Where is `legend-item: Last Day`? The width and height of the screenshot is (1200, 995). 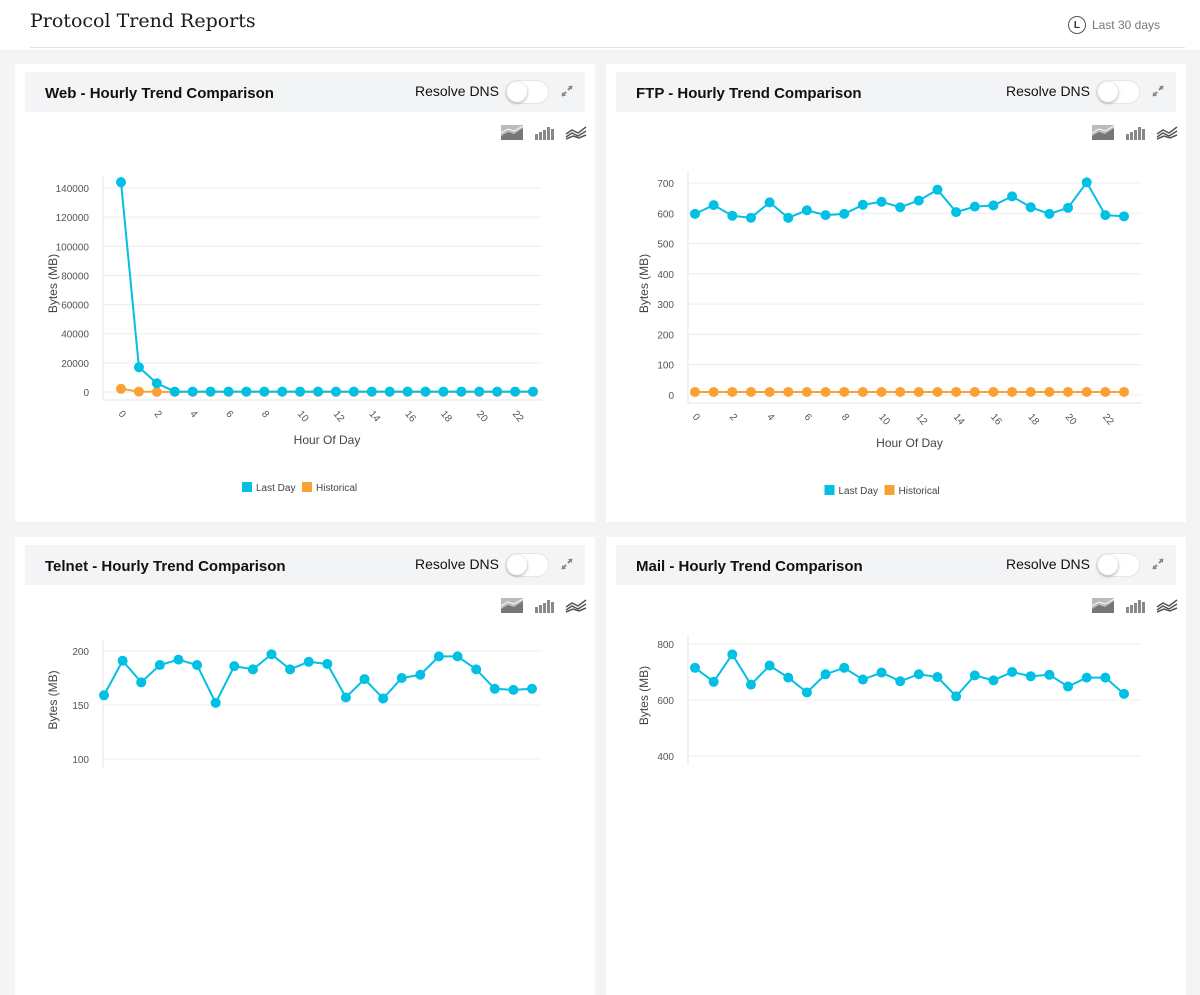
legend-item: Last Day is located at coordinates (268, 488).